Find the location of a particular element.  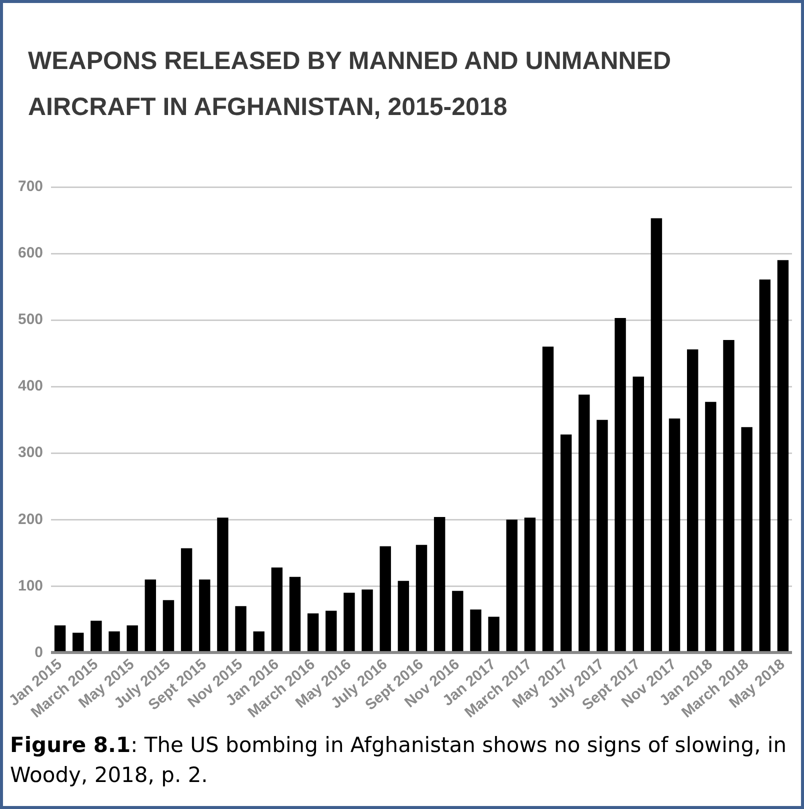

y-tick-label: 400 is located at coordinates (31, 386).